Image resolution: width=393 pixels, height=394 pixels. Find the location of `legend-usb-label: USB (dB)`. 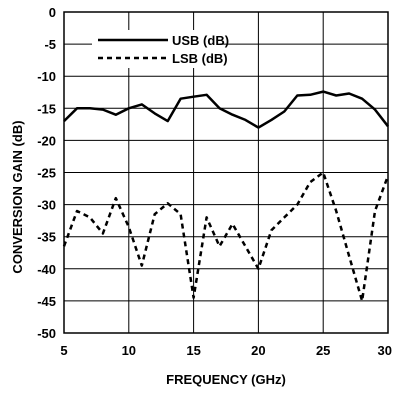

legend-usb-label: USB (dB) is located at coordinates (200, 40).